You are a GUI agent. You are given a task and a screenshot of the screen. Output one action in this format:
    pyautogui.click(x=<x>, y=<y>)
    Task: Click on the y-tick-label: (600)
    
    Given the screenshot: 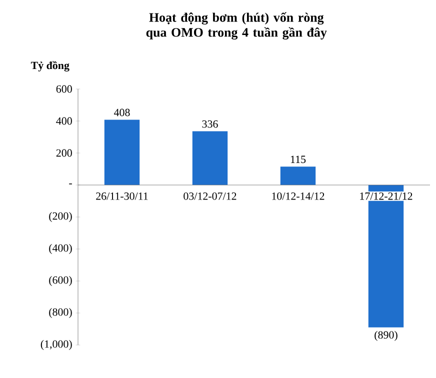 What is the action you would take?
    pyautogui.click(x=60, y=281)
    